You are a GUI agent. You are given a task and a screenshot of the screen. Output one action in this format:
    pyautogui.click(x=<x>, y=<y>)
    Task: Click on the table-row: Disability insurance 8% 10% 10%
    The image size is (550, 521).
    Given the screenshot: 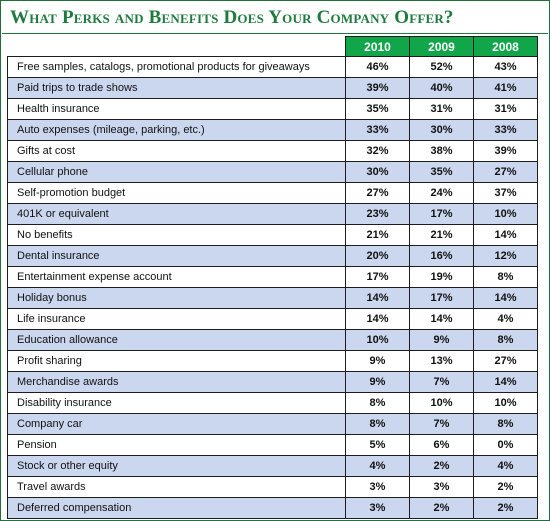 What is the action you would take?
    pyautogui.click(x=272, y=403)
    